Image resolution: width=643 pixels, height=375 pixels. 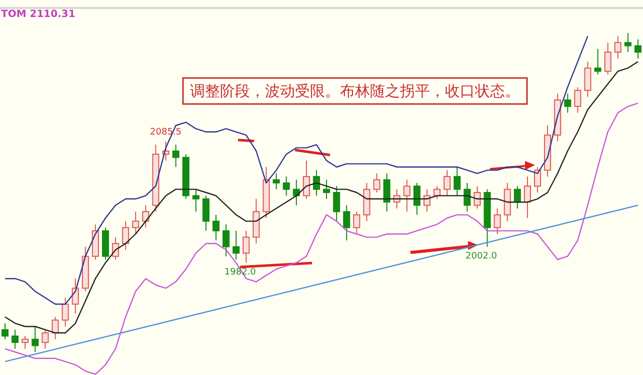 I want to click on annotation: 调整阶段，波动受限。布林随之拐平，收口状态。, so click(x=355, y=91).